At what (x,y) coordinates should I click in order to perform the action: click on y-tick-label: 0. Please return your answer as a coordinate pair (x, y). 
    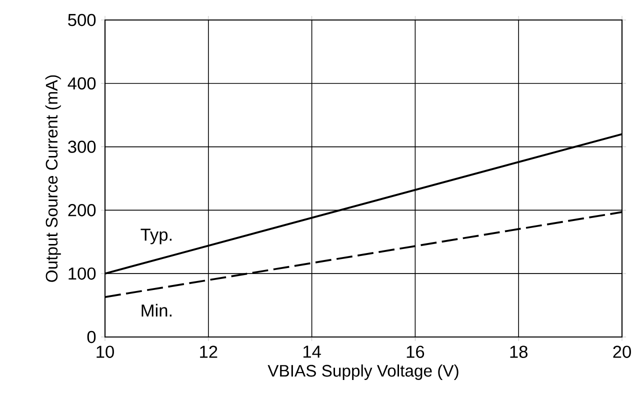
    Looking at the image, I should click on (91, 337).